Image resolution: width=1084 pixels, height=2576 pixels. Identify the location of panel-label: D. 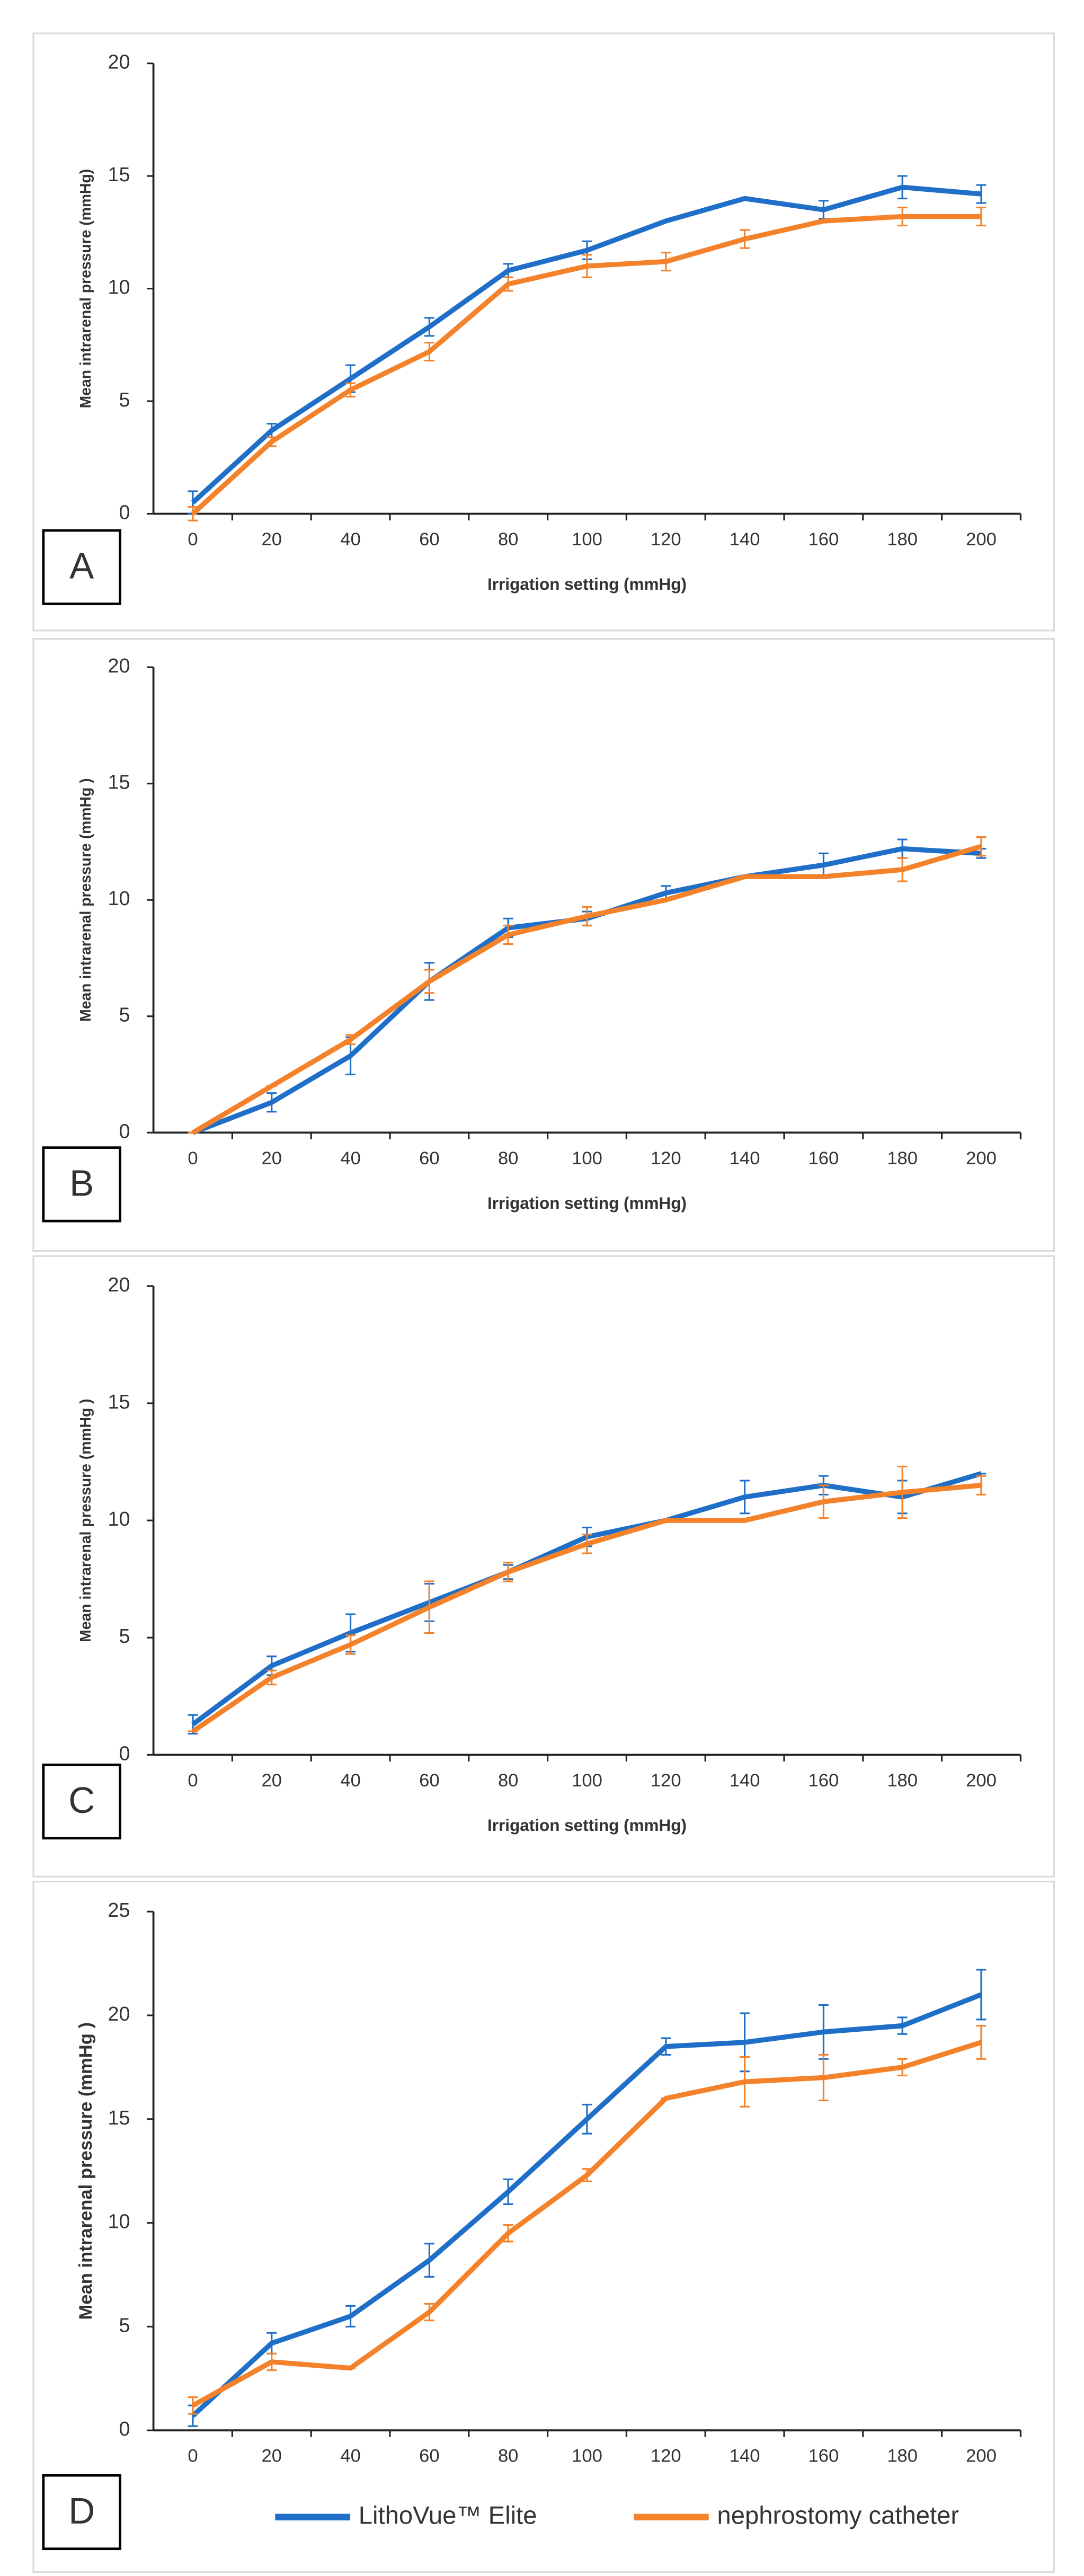
(81, 2510).